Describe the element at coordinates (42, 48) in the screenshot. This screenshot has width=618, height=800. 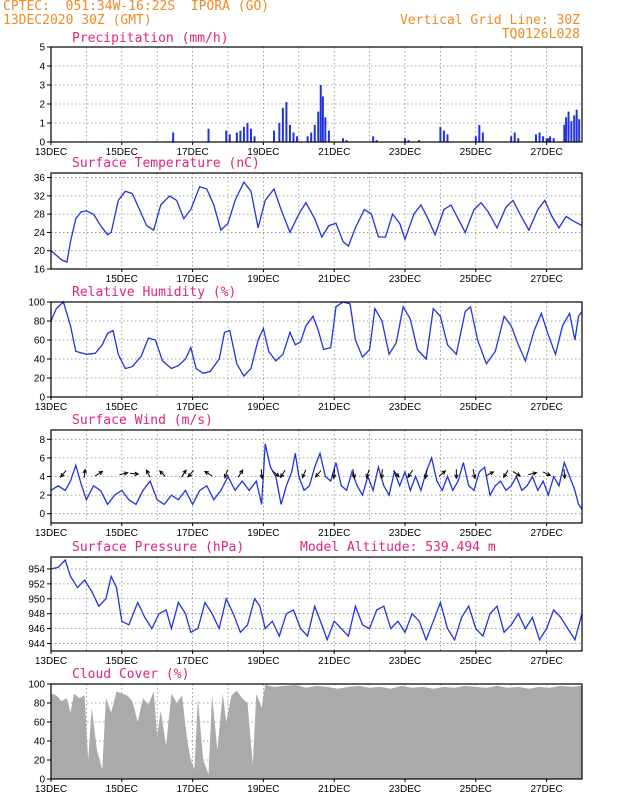
I see `y-tick-label: 5` at that location.